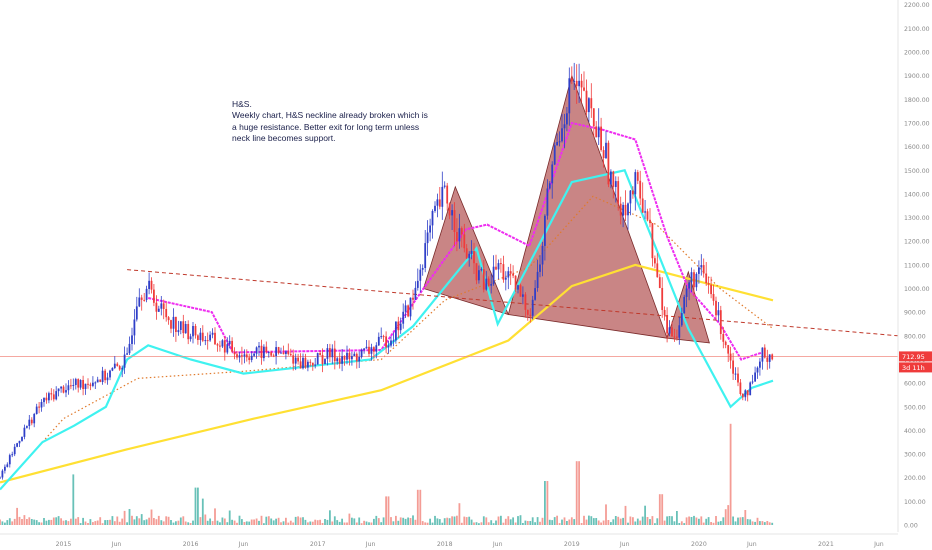 This screenshot has width=932, height=550. What do you see at coordinates (917, 5) in the screenshot?
I see `price-tick-label: 2200.00` at bounding box center [917, 5].